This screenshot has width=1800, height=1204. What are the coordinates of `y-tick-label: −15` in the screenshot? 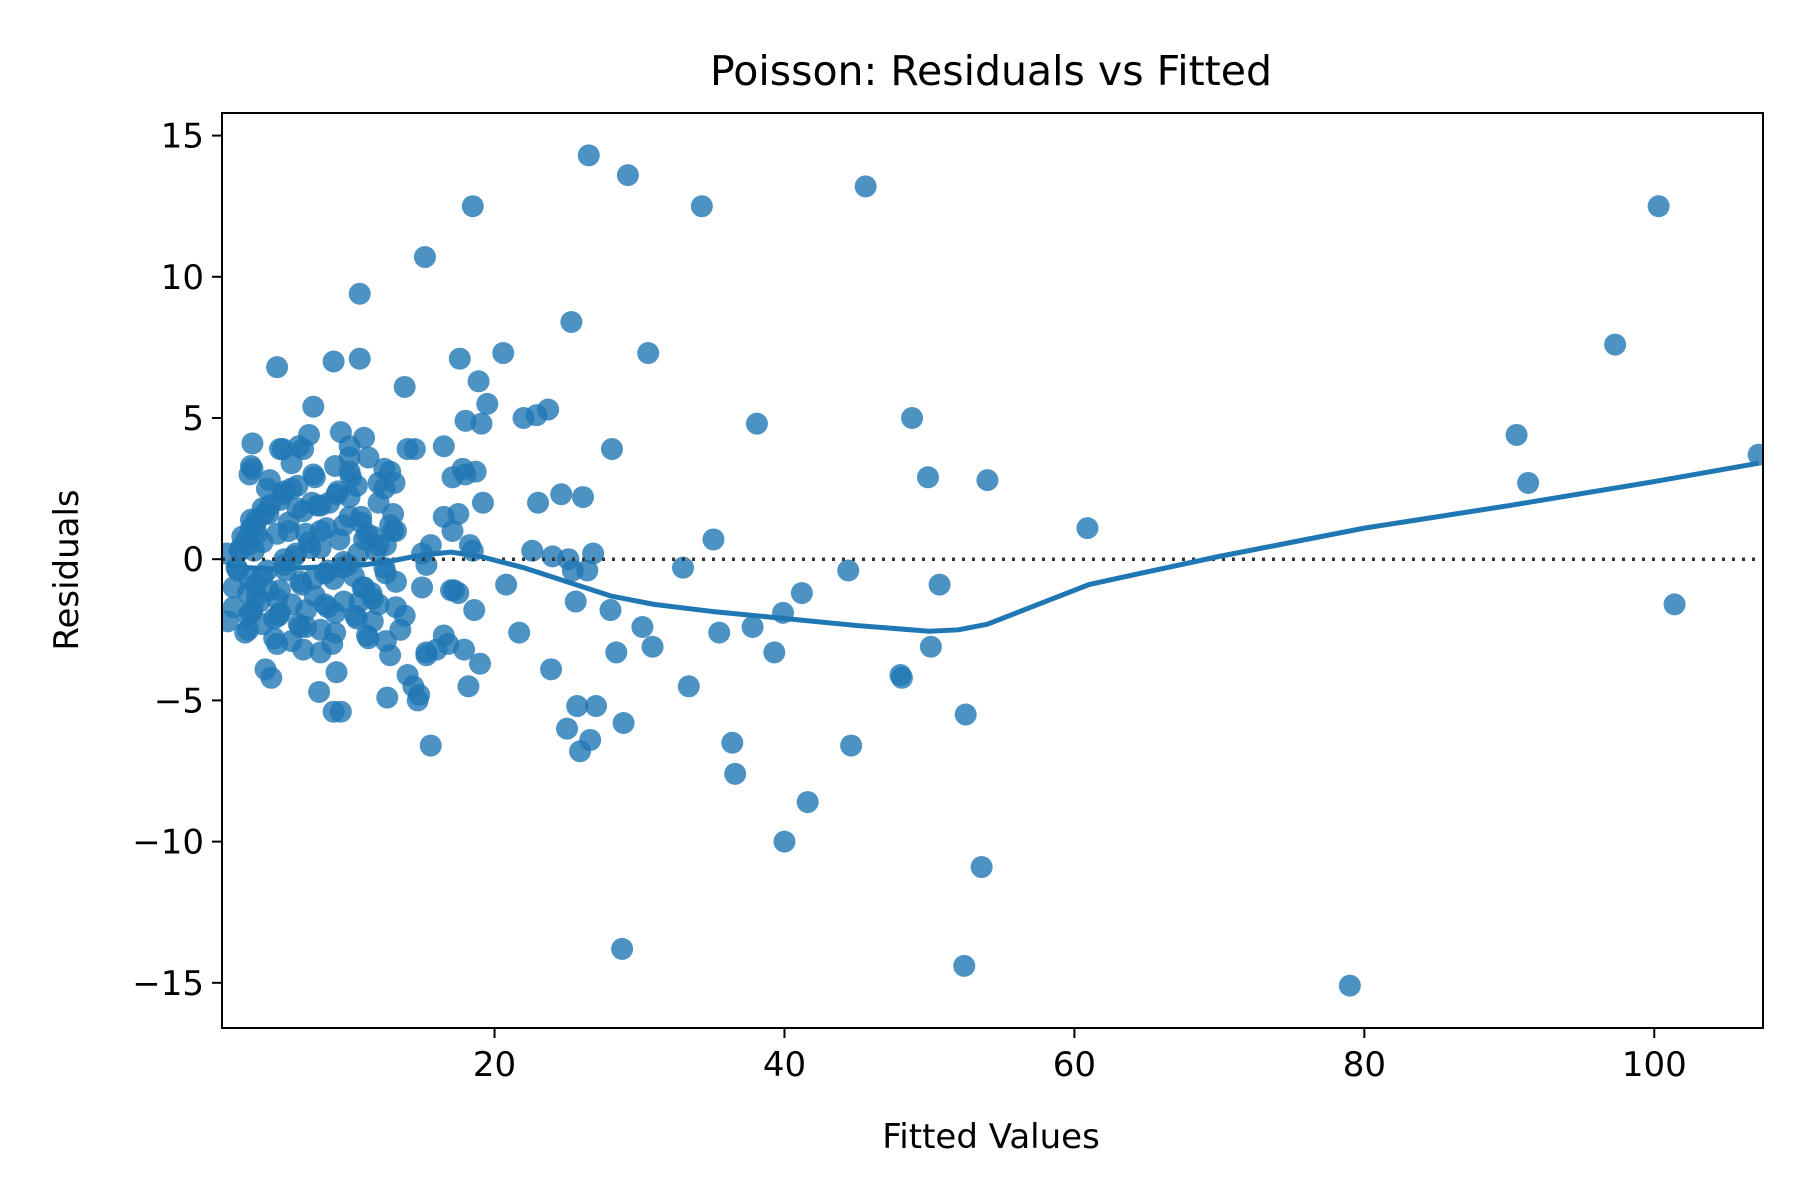 It's located at (168, 984).